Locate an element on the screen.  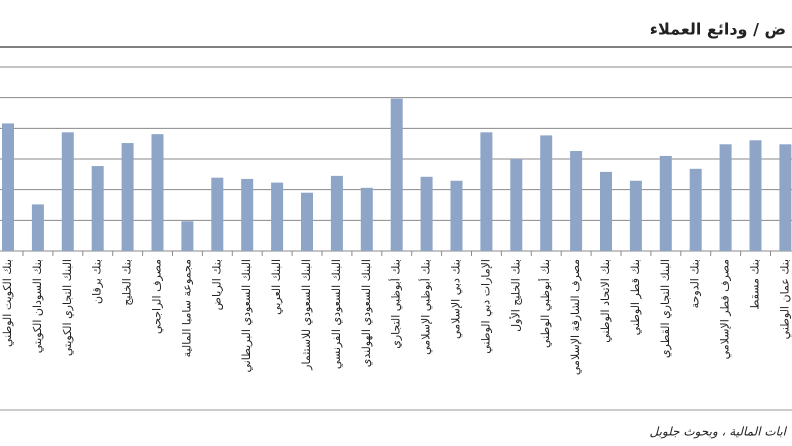
x-tick-label: بنك الرياض is located at coordinates (216, 284).